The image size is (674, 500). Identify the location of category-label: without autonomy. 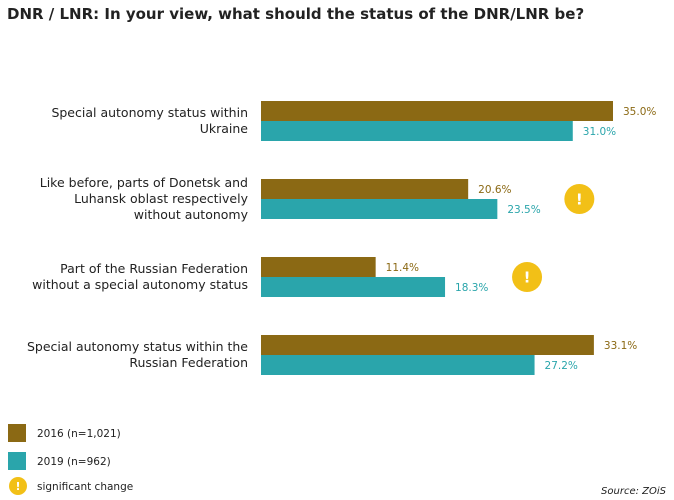
(191, 214).